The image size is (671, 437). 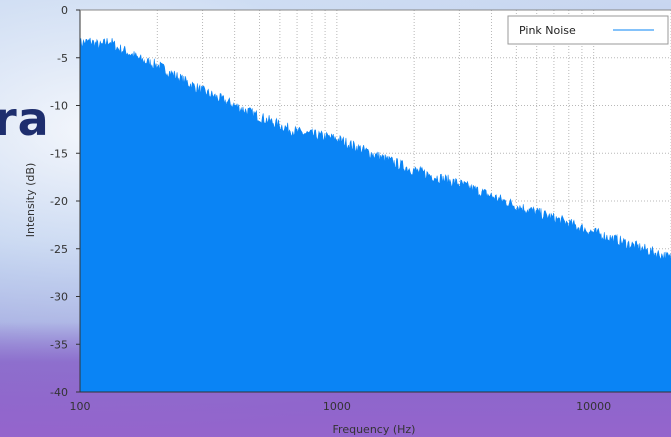 I want to click on x-tick-label-2: 10000, so click(x=593, y=406).